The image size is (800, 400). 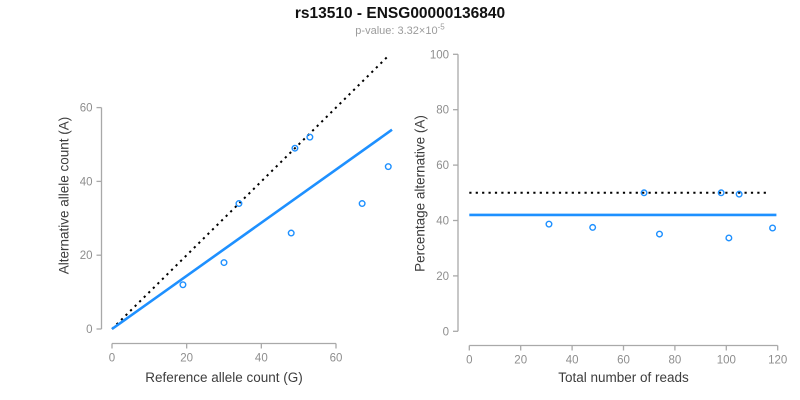 I want to click on pvalue-subtitle: p-value: 3.32×10-5, so click(x=400, y=29).